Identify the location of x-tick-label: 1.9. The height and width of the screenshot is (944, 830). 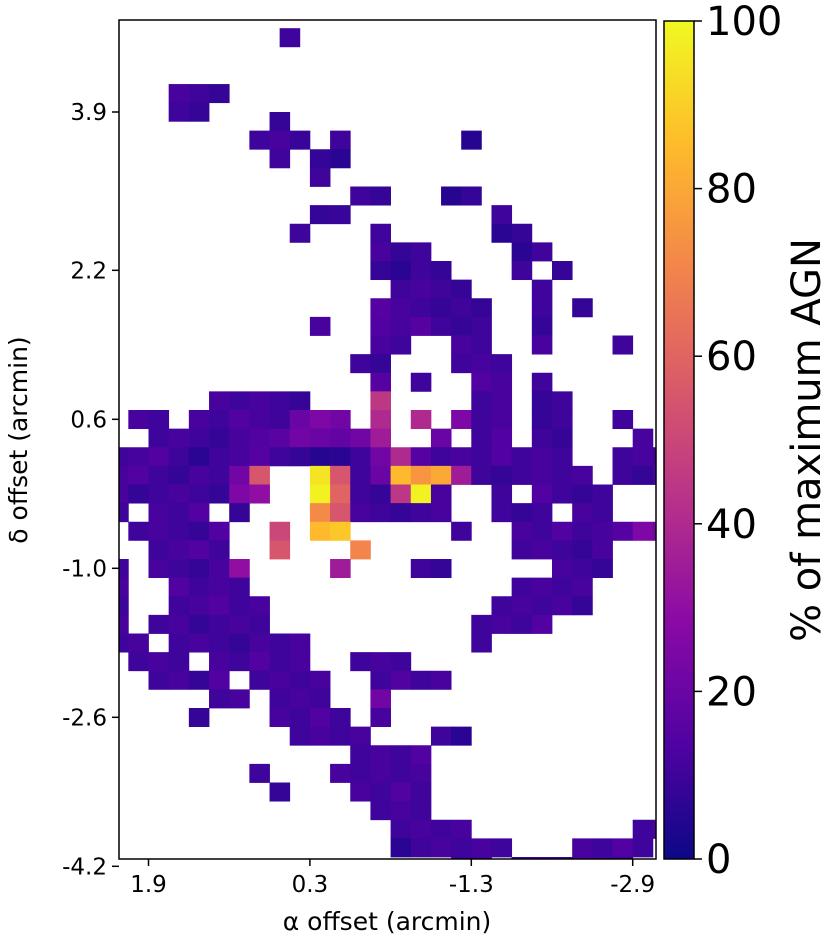
(148, 885).